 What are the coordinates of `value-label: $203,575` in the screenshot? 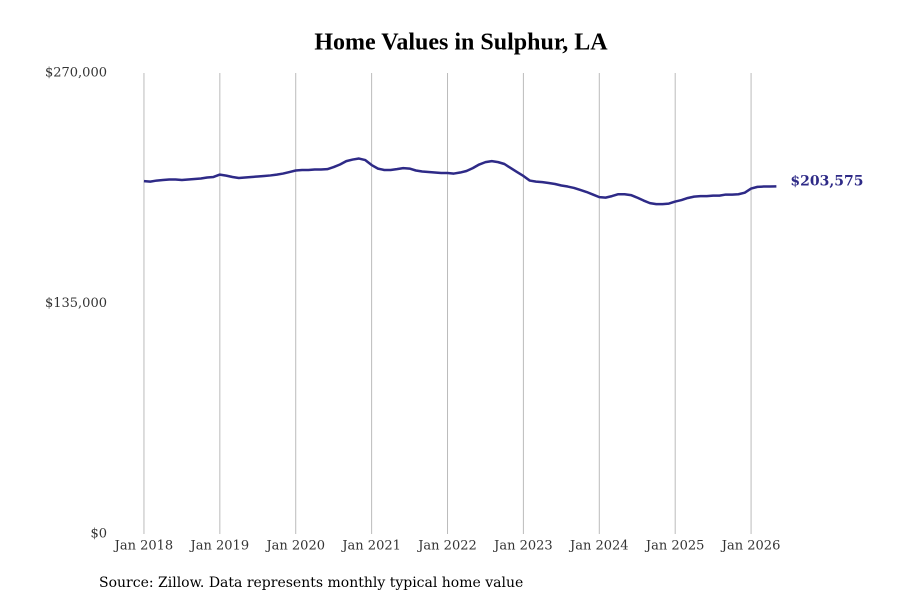 It's located at (826, 181).